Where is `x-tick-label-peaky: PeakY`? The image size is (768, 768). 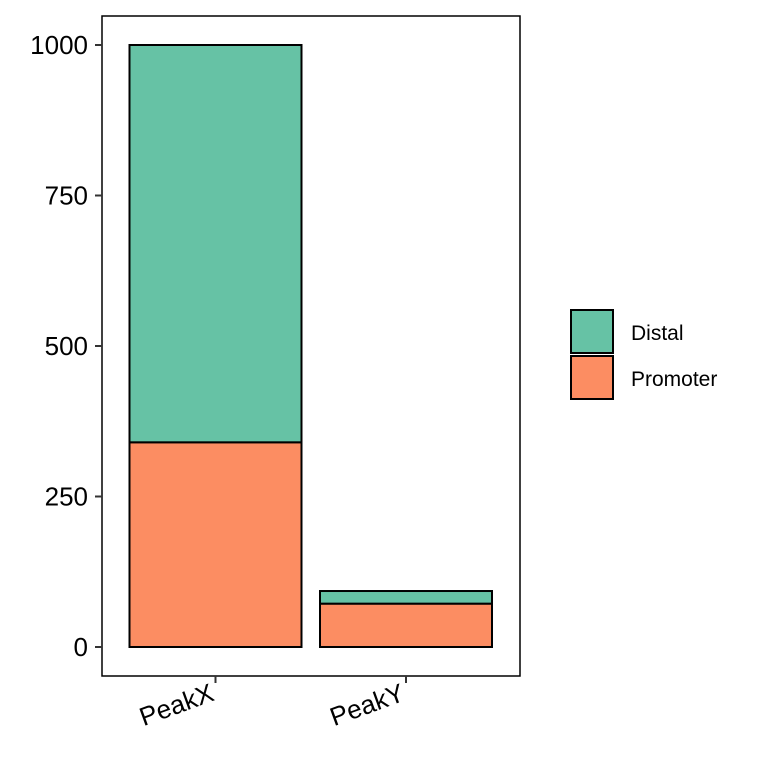
x-tick-label-peaky: PeakY is located at coordinates (367, 704).